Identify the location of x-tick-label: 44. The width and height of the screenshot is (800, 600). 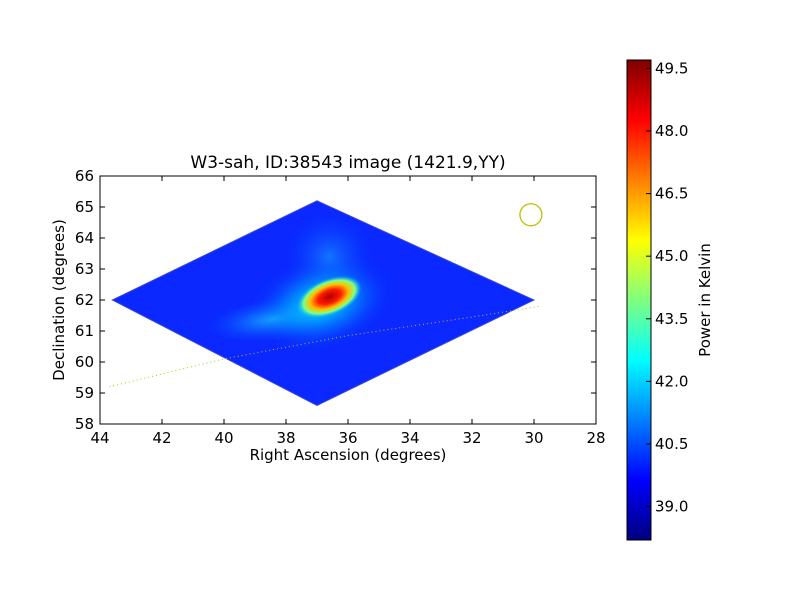
(99, 438).